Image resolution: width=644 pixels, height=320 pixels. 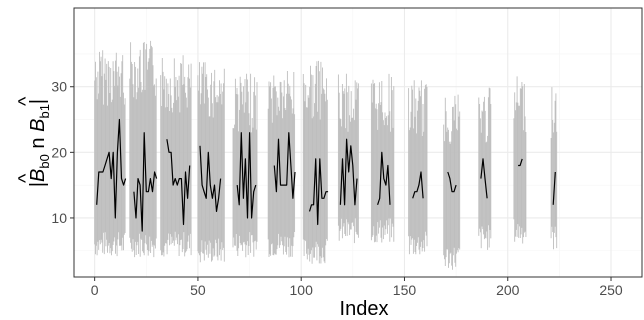 What do you see at coordinates (95, 290) in the screenshot?
I see `x-tick-label: 0` at bounding box center [95, 290].